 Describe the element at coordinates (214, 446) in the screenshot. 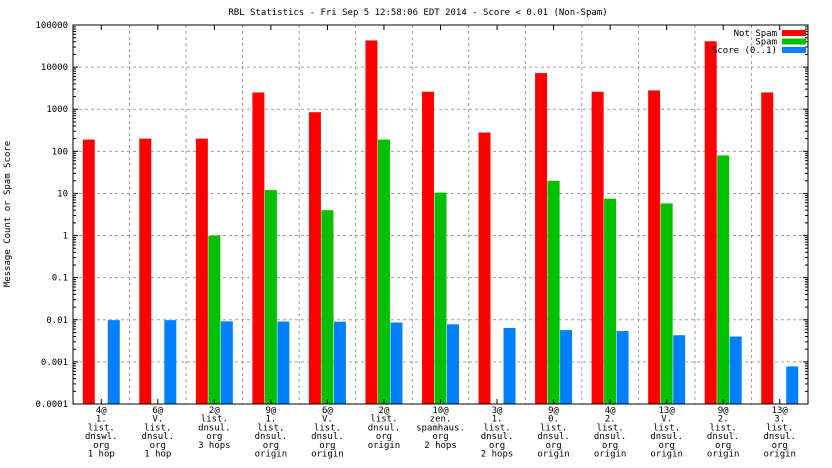

I see `x-tick-label-line: 3 hops` at that location.